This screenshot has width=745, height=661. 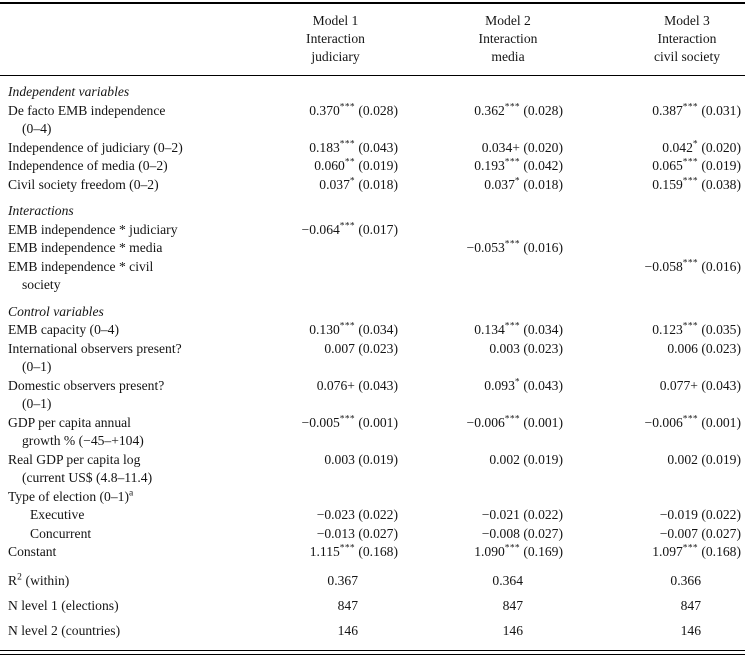 I want to click on header-model-3: Model 3 Interaction civil society, so click(x=674, y=39).